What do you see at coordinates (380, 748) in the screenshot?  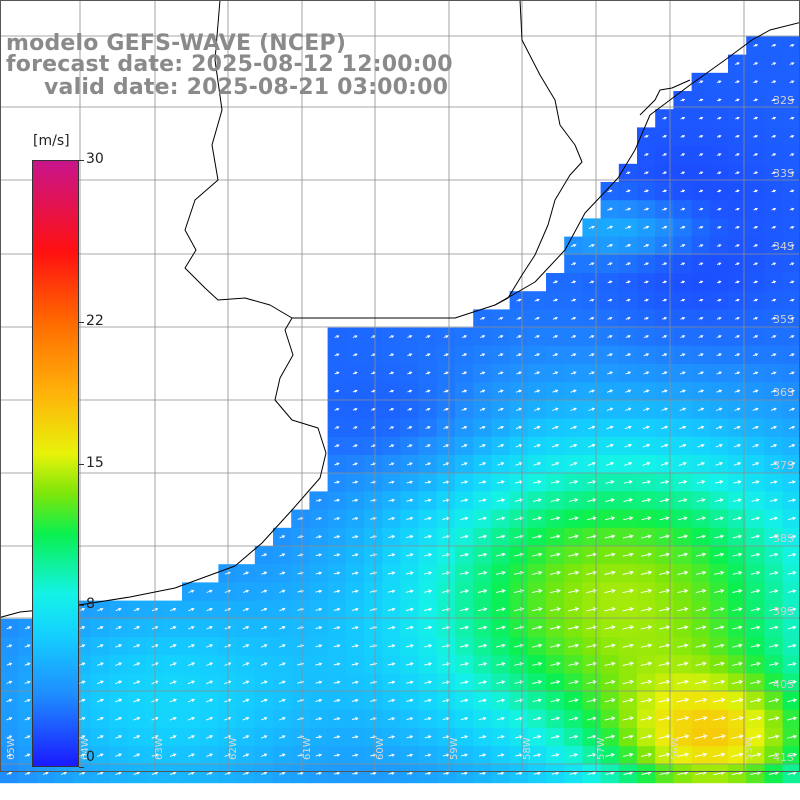 I see `longitude-label: 60W` at bounding box center [380, 748].